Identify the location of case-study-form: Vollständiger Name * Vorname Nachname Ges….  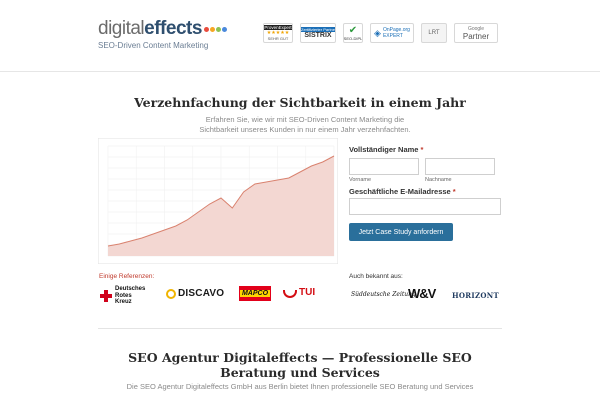
(426, 193).